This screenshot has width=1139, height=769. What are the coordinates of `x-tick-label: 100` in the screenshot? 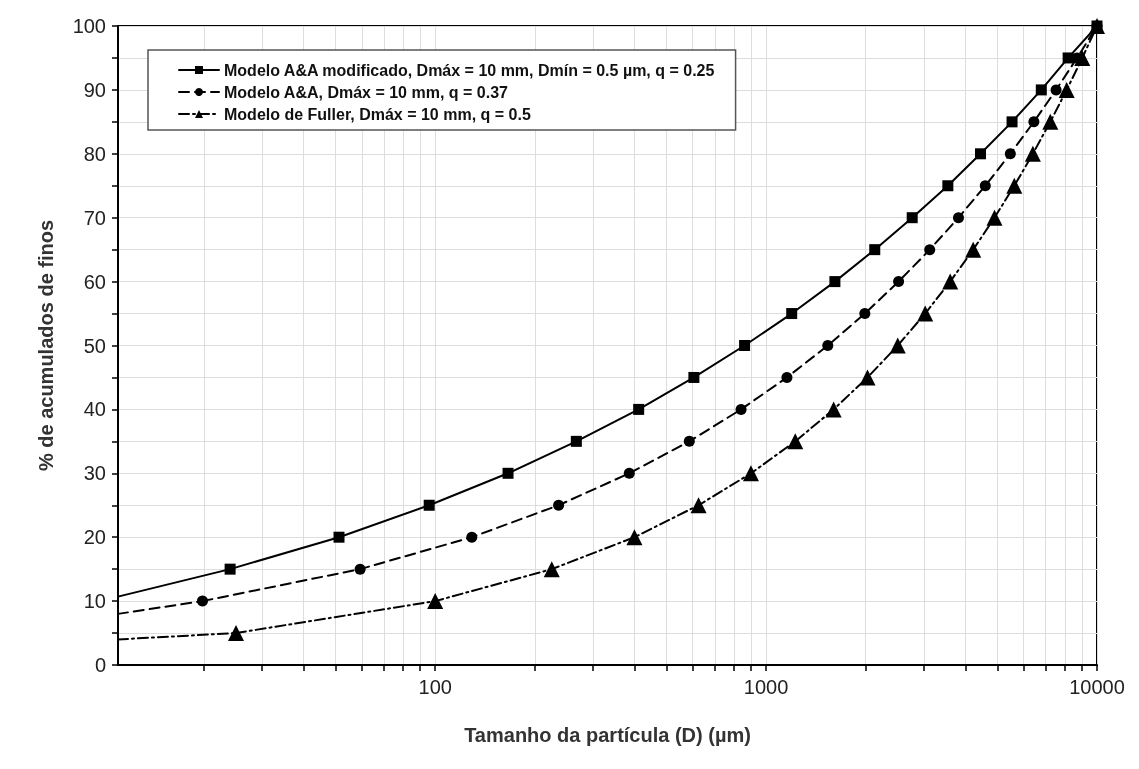 It's located at (435, 687).